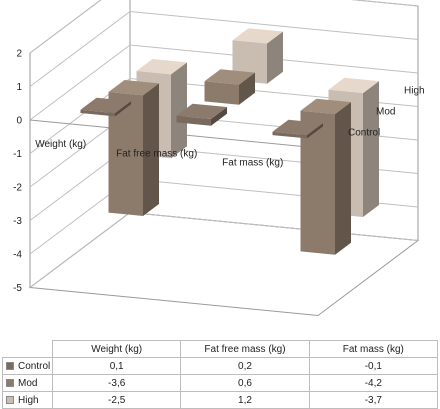 This screenshot has height=409, width=440. What do you see at coordinates (17, 172) in the screenshot?
I see `y-axis-ticks: 2 1 0 -1 -2 -3 -4 -5` at bounding box center [17, 172].